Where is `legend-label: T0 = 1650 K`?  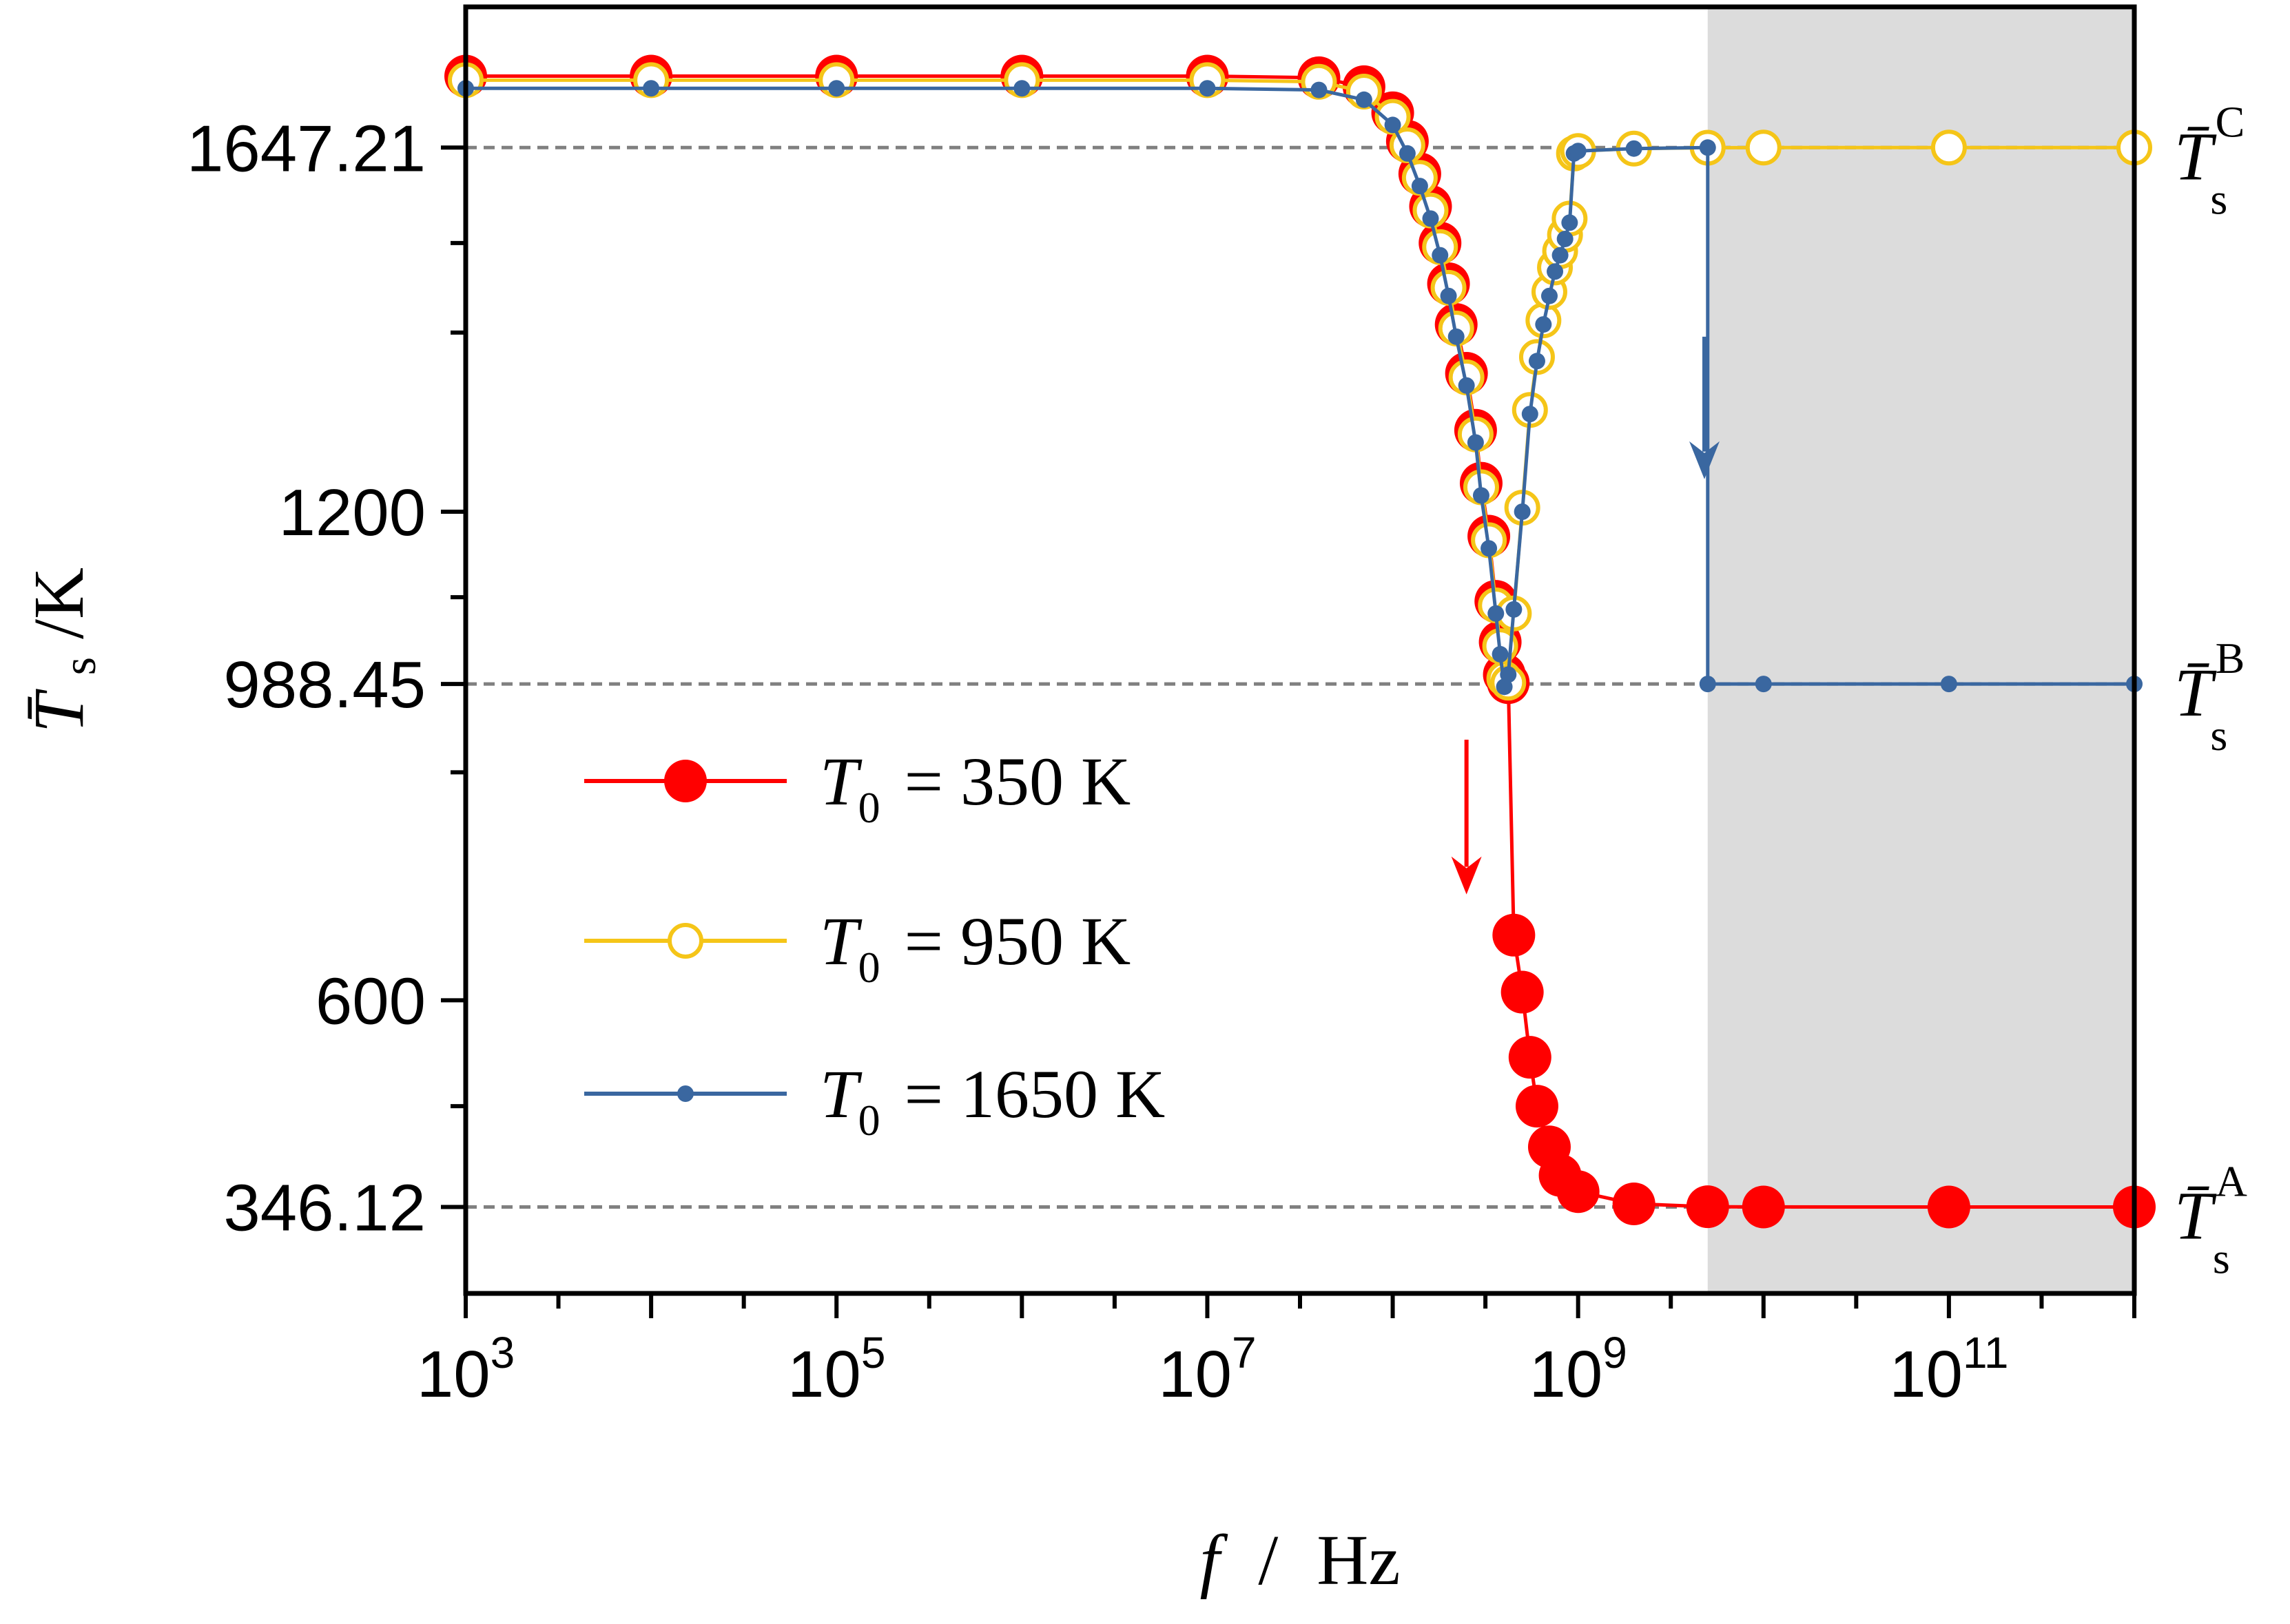
legend-label: T0 = 1650 K is located at coordinates (992, 1100).